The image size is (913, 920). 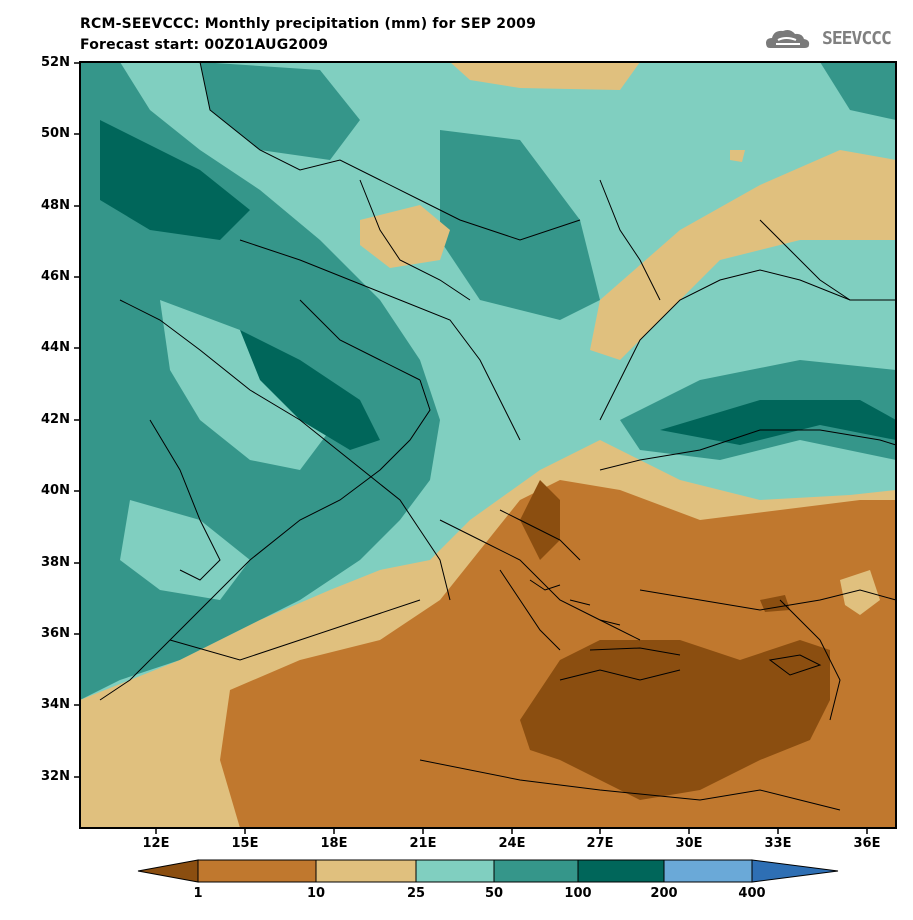 I want to click on lat-label: 48N, so click(x=55, y=205).